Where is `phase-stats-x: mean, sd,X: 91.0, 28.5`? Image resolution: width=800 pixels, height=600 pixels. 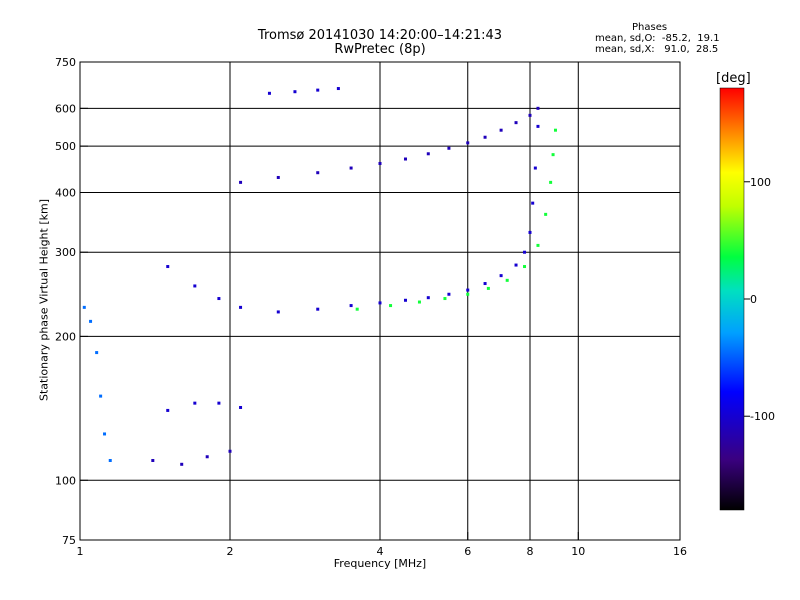 phase-stats-x: mean, sd,X: 91.0, 28.5 is located at coordinates (657, 49).